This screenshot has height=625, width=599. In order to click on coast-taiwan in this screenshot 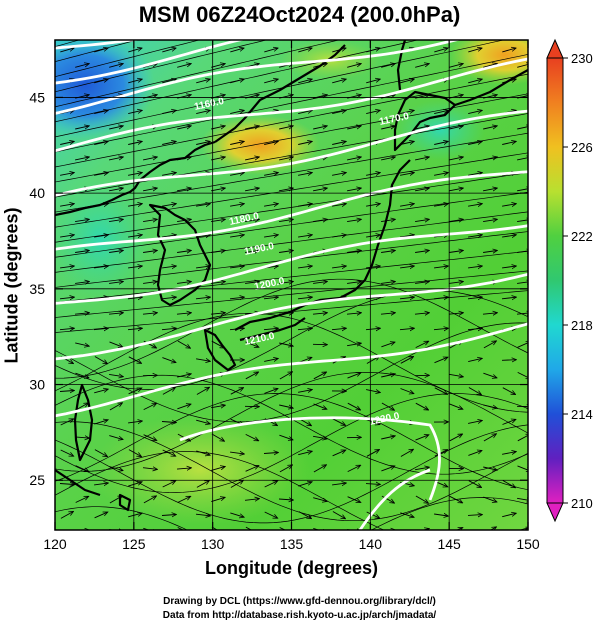, I will do `click(83, 422)`.